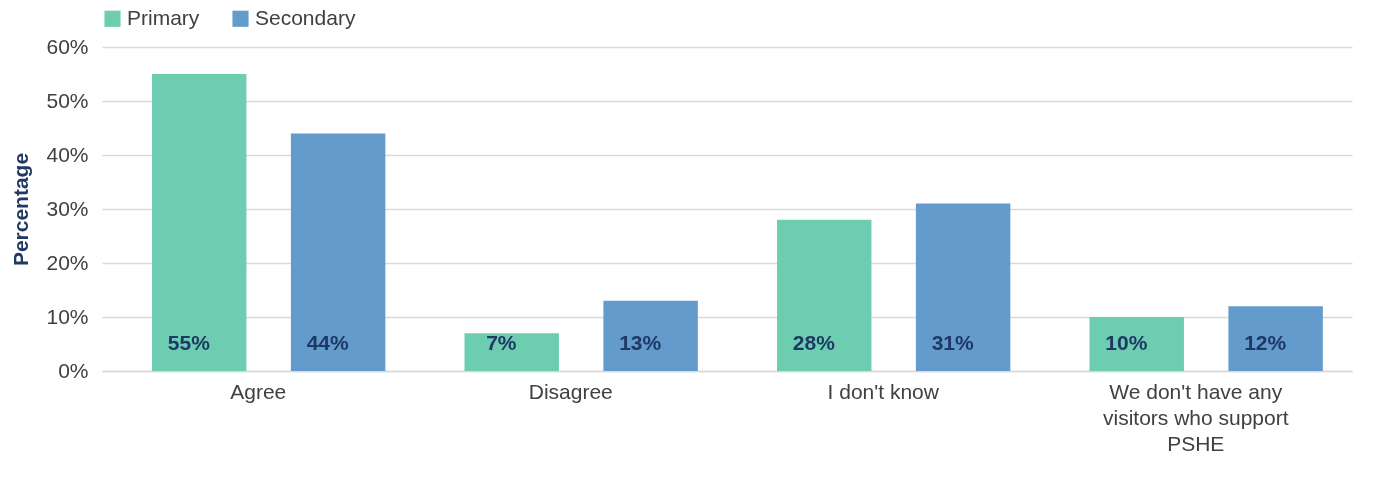 This screenshot has height=491, width=1384. Describe the element at coordinates (328, 342) in the screenshot. I see `data-label: 44%` at that location.